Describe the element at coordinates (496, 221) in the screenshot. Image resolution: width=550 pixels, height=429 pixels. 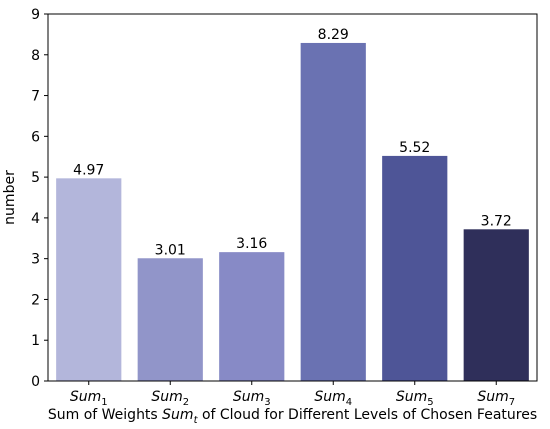
I see `value-label: 3.72` at that location.